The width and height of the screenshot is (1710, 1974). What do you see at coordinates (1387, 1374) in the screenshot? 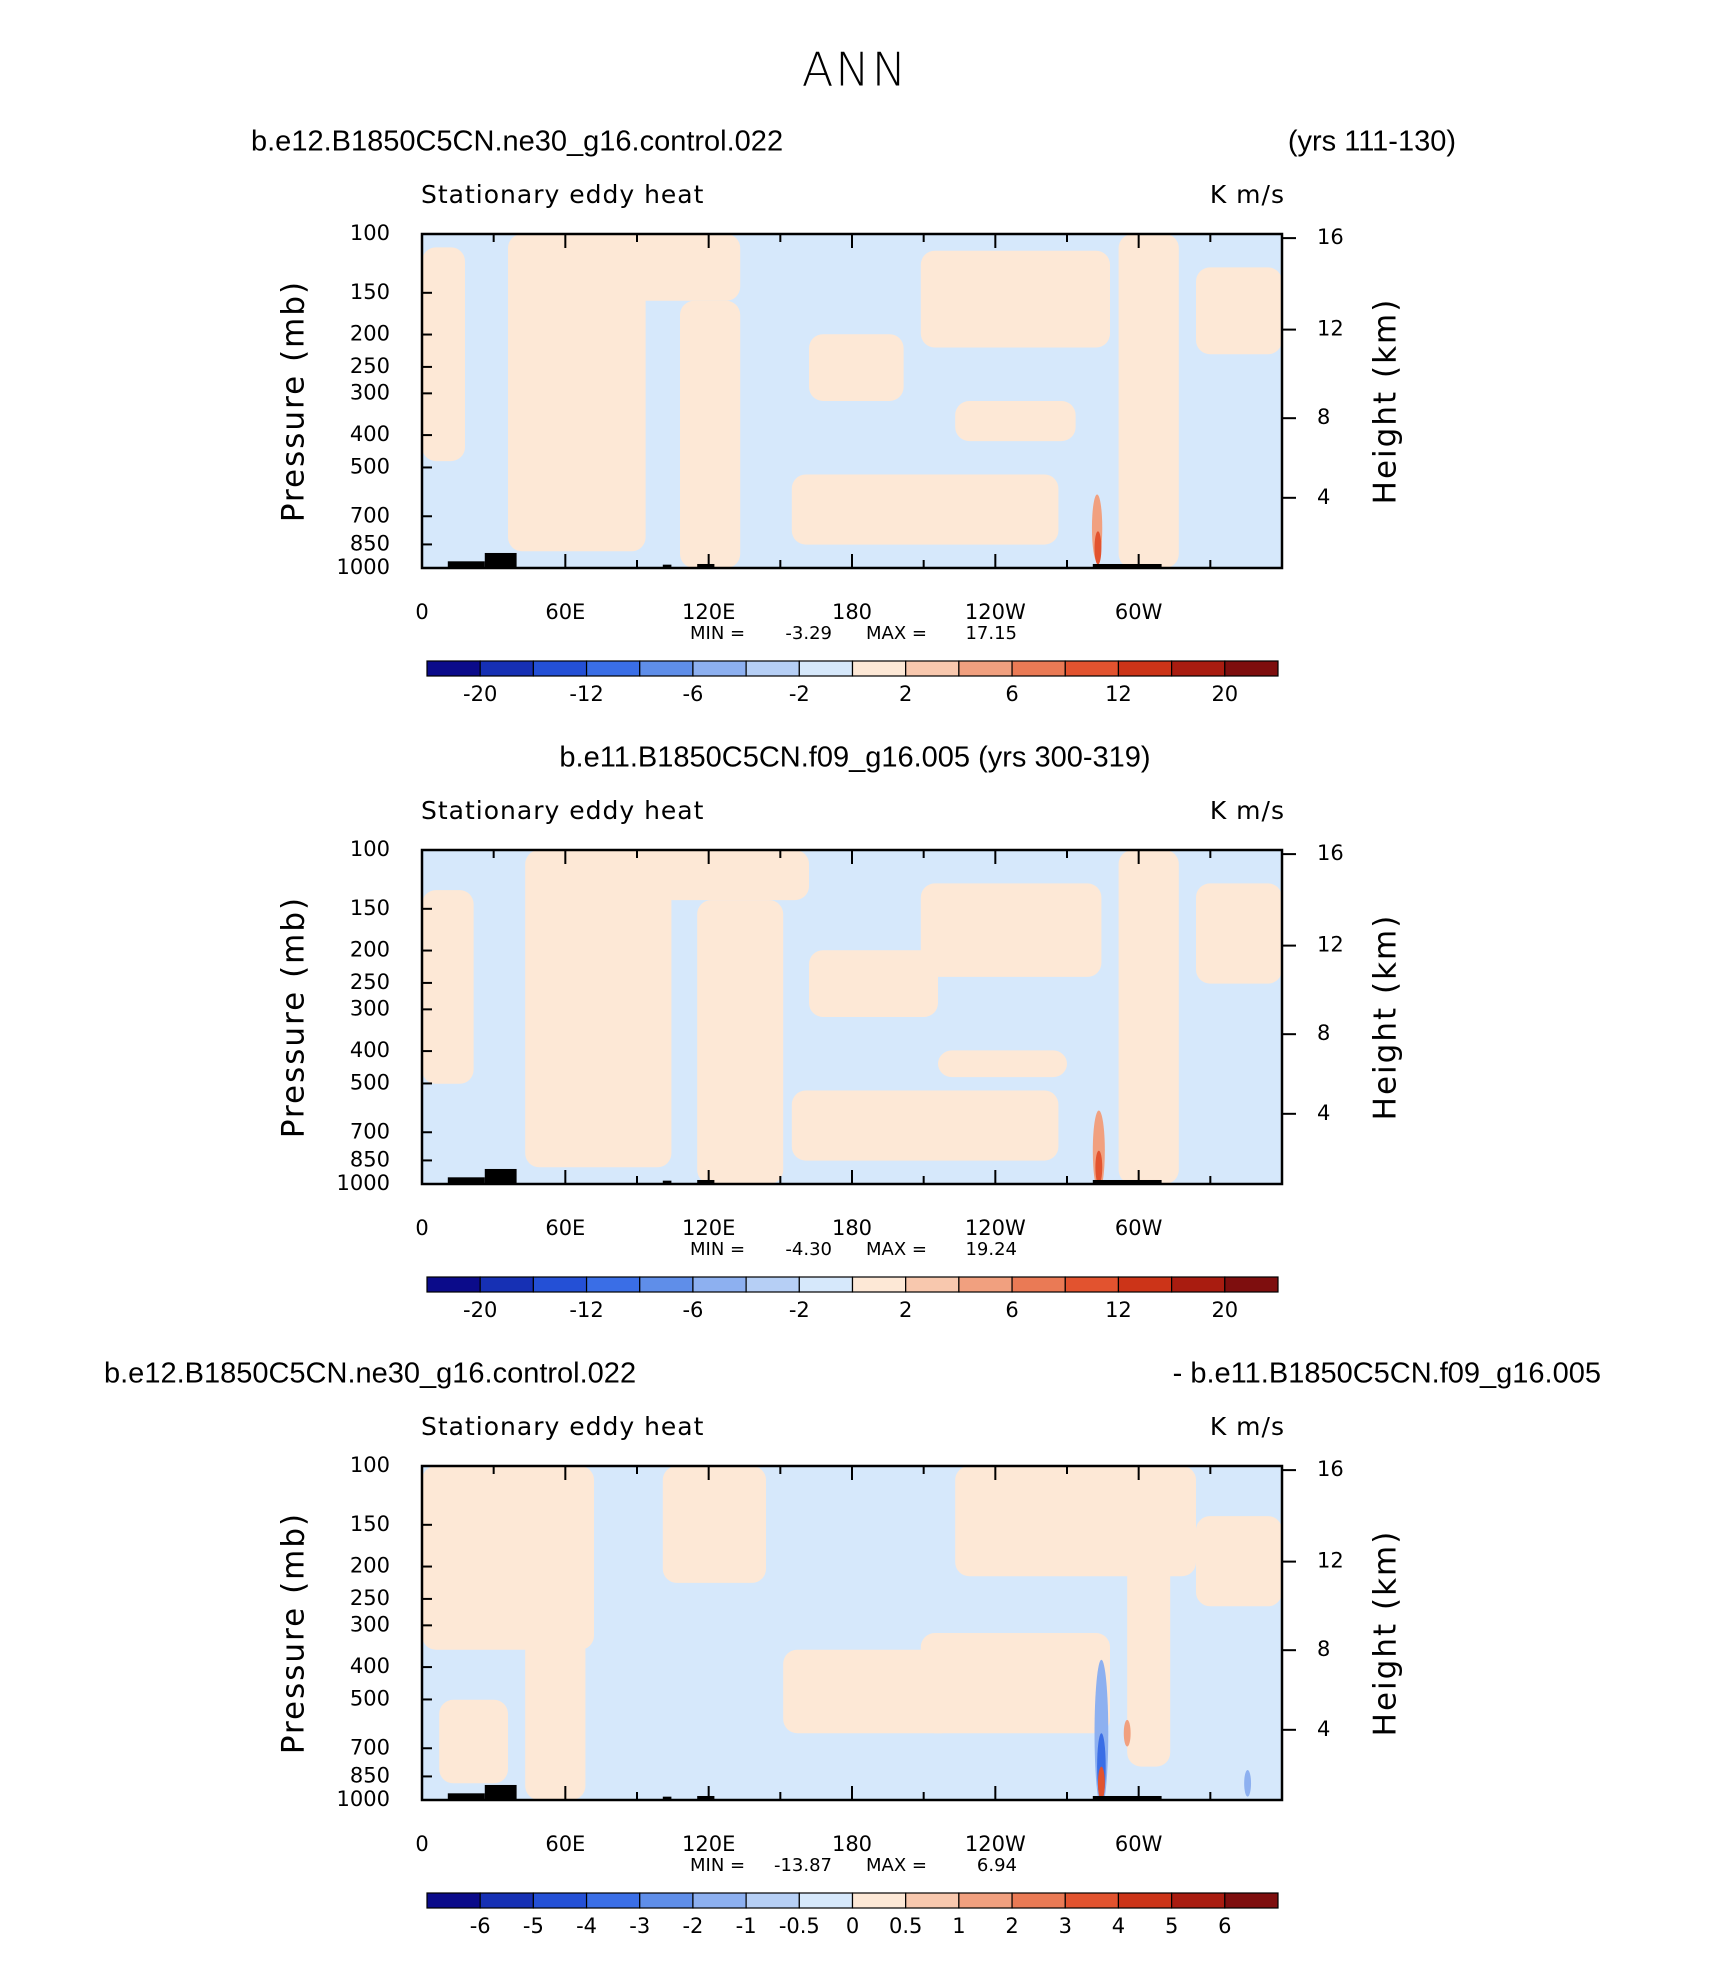
I see `panel-title-right: - b.e11.B1850C5CN.f09_g16.005` at bounding box center [1387, 1374].